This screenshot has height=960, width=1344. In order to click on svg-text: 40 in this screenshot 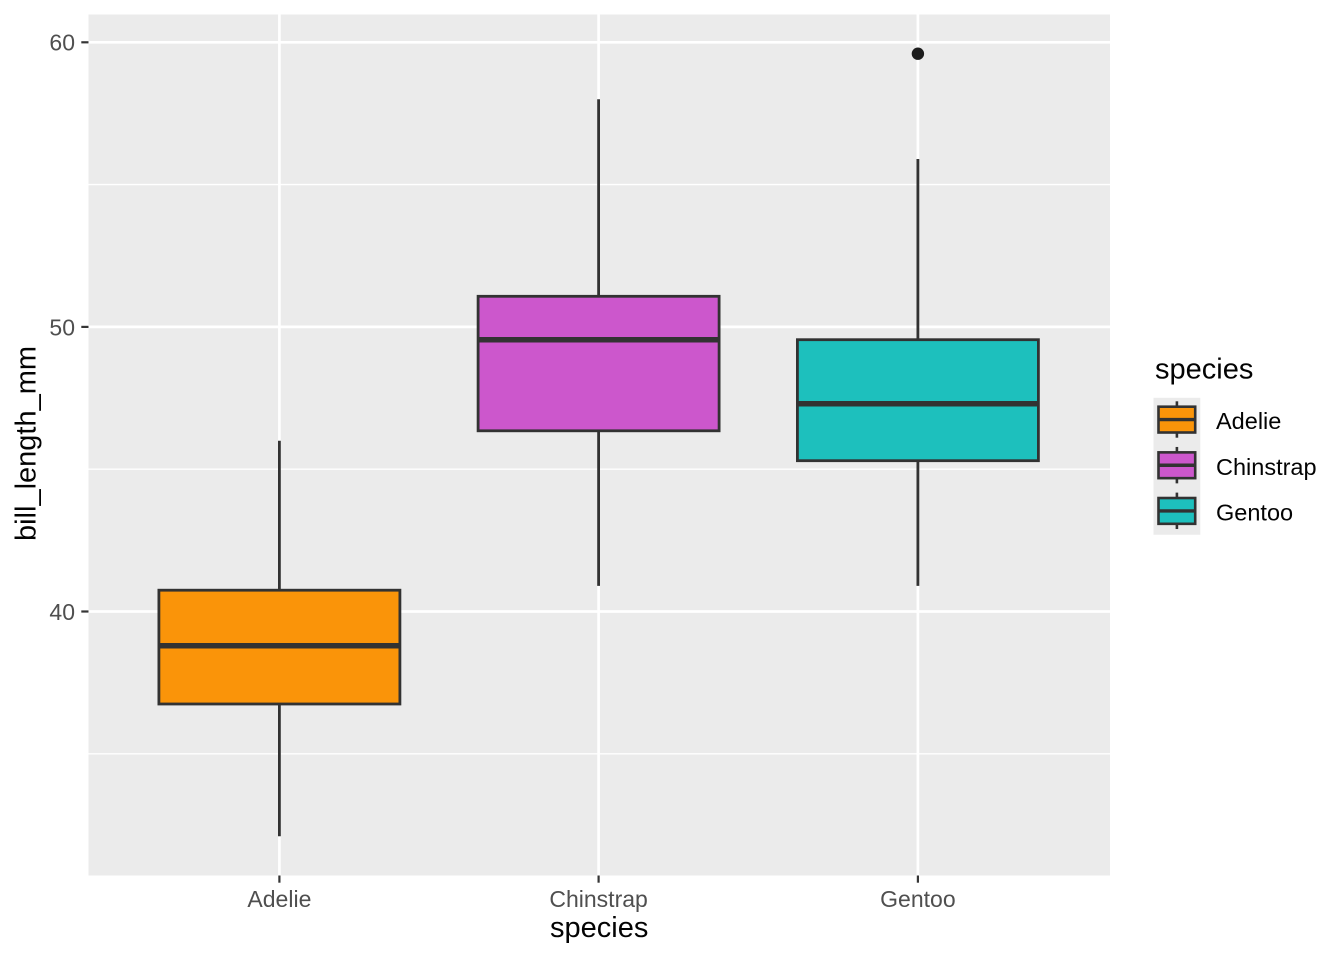, I will do `click(62, 612)`.